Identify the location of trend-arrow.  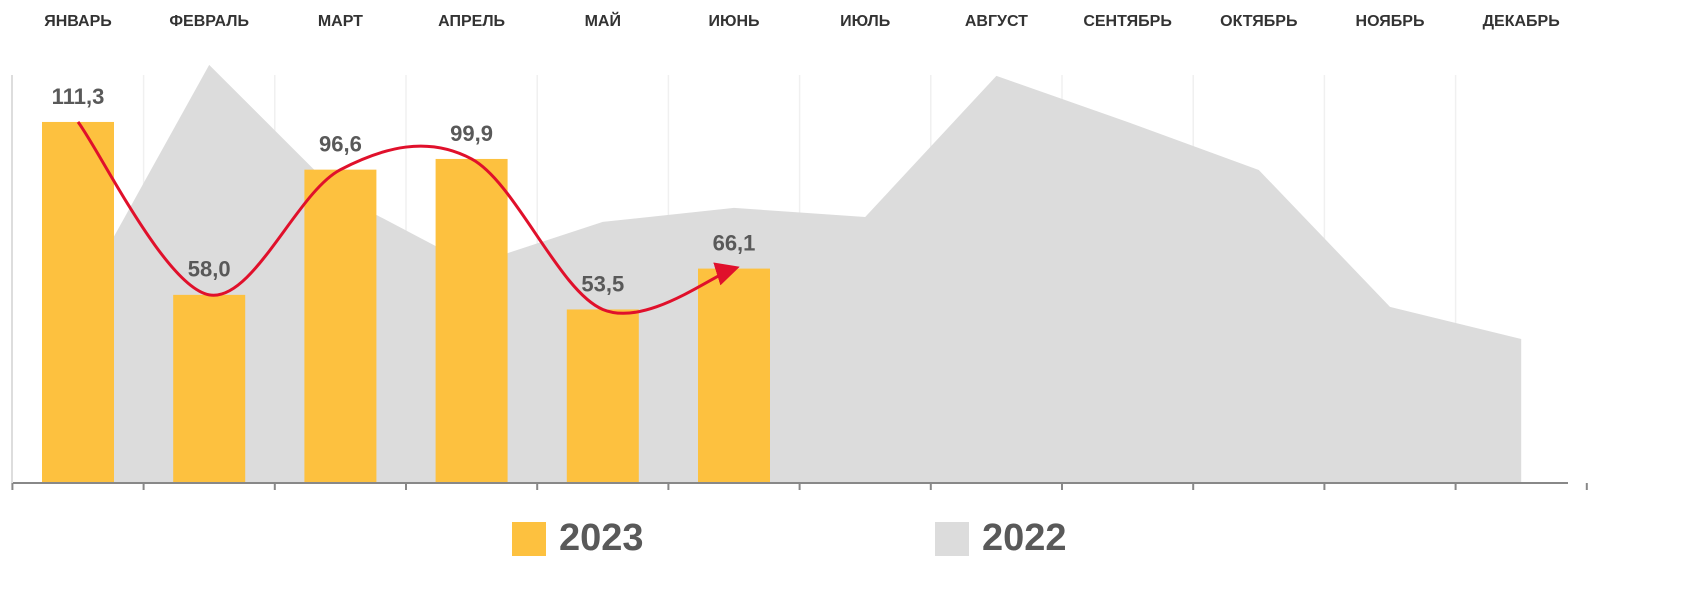
(408, 218).